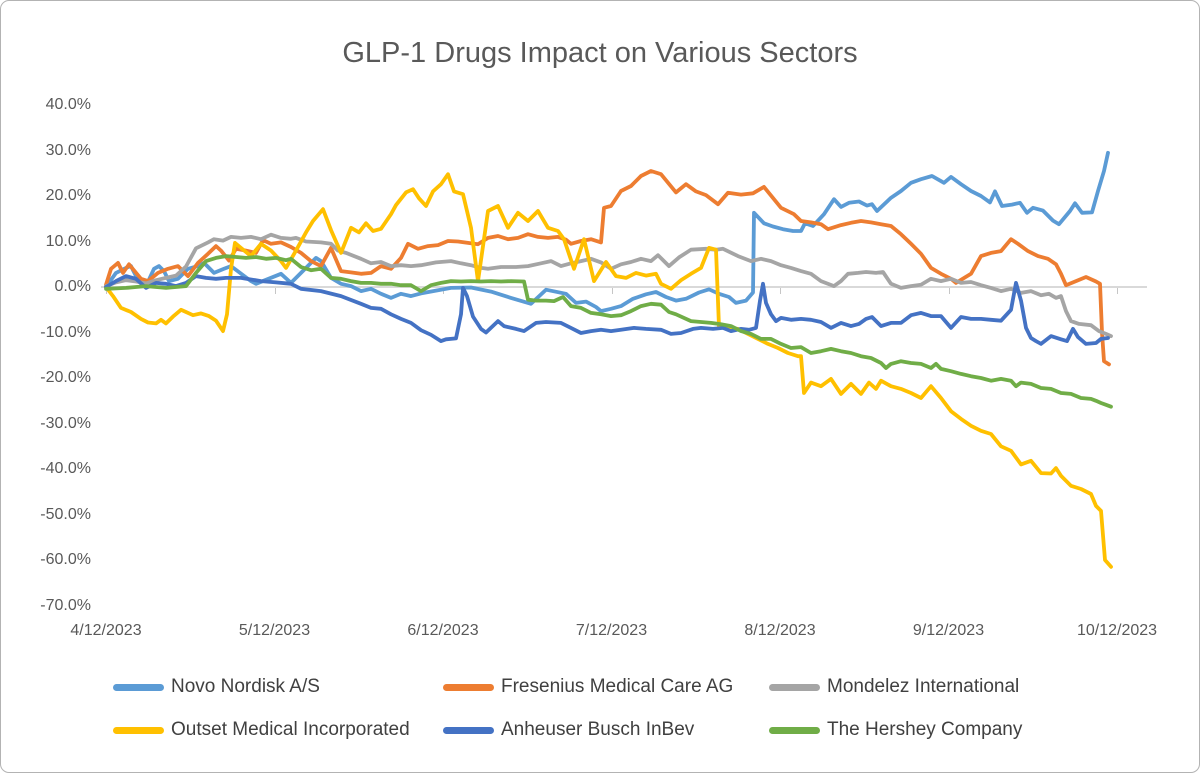 This screenshot has width=1200, height=773. Describe the element at coordinates (443, 630) in the screenshot. I see `x-tick-label: 6/12/2023` at that location.